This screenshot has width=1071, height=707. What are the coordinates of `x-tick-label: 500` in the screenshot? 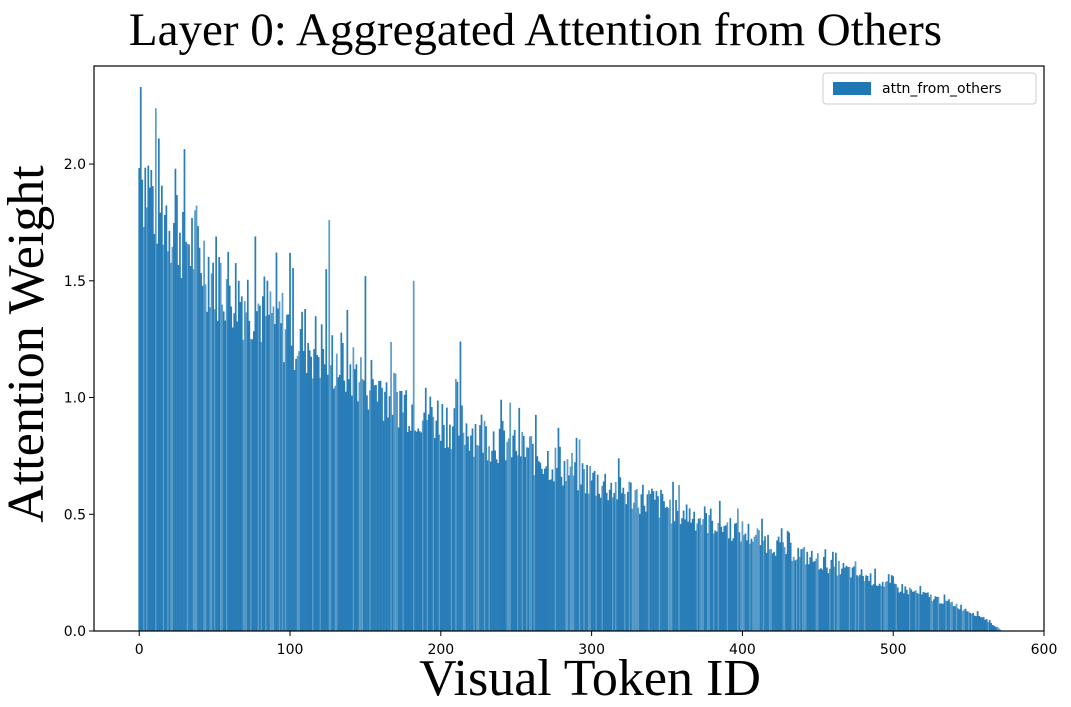 It's located at (893, 650).